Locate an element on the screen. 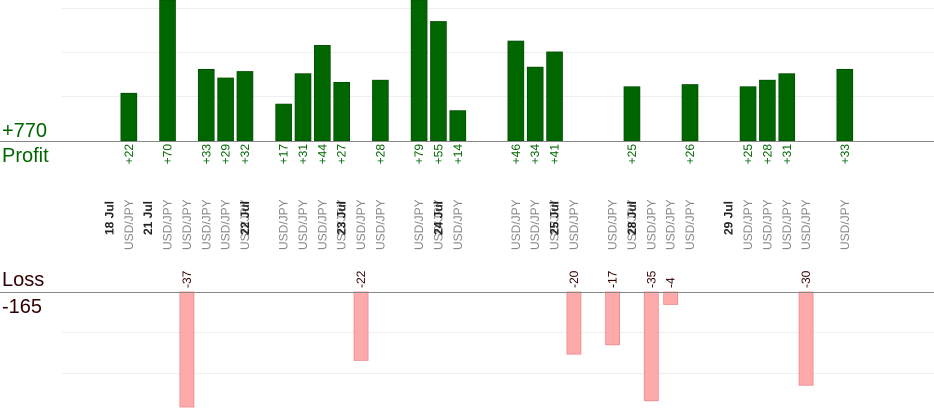  date-label: 22 Jul is located at coordinates (245, 218).